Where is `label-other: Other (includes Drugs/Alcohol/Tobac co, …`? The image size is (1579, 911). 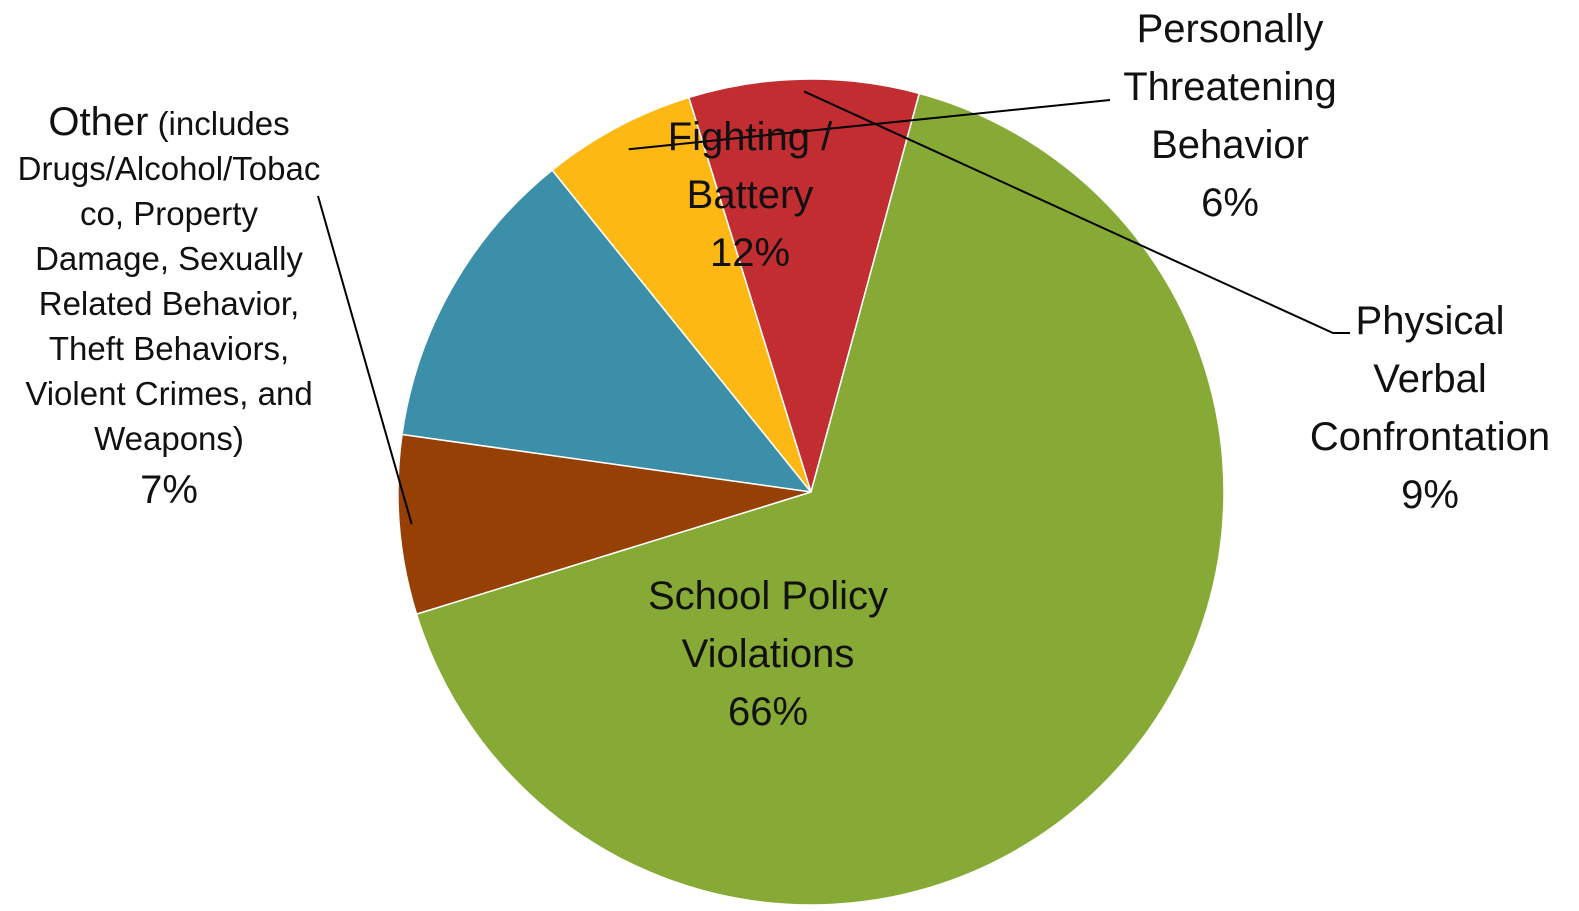 label-other: Other (includes Drugs/Alcohol/Tobac co, … is located at coordinates (169, 309).